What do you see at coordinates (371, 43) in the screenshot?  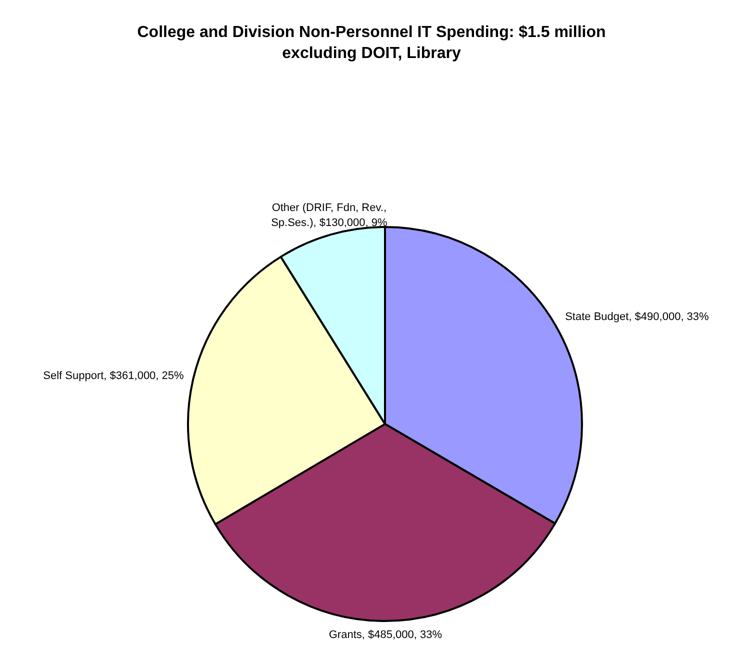 I see `chart-title: College and Division Non-Personnel IT Spending: $1.5 million excluding DOIT, Library` at bounding box center [371, 43].